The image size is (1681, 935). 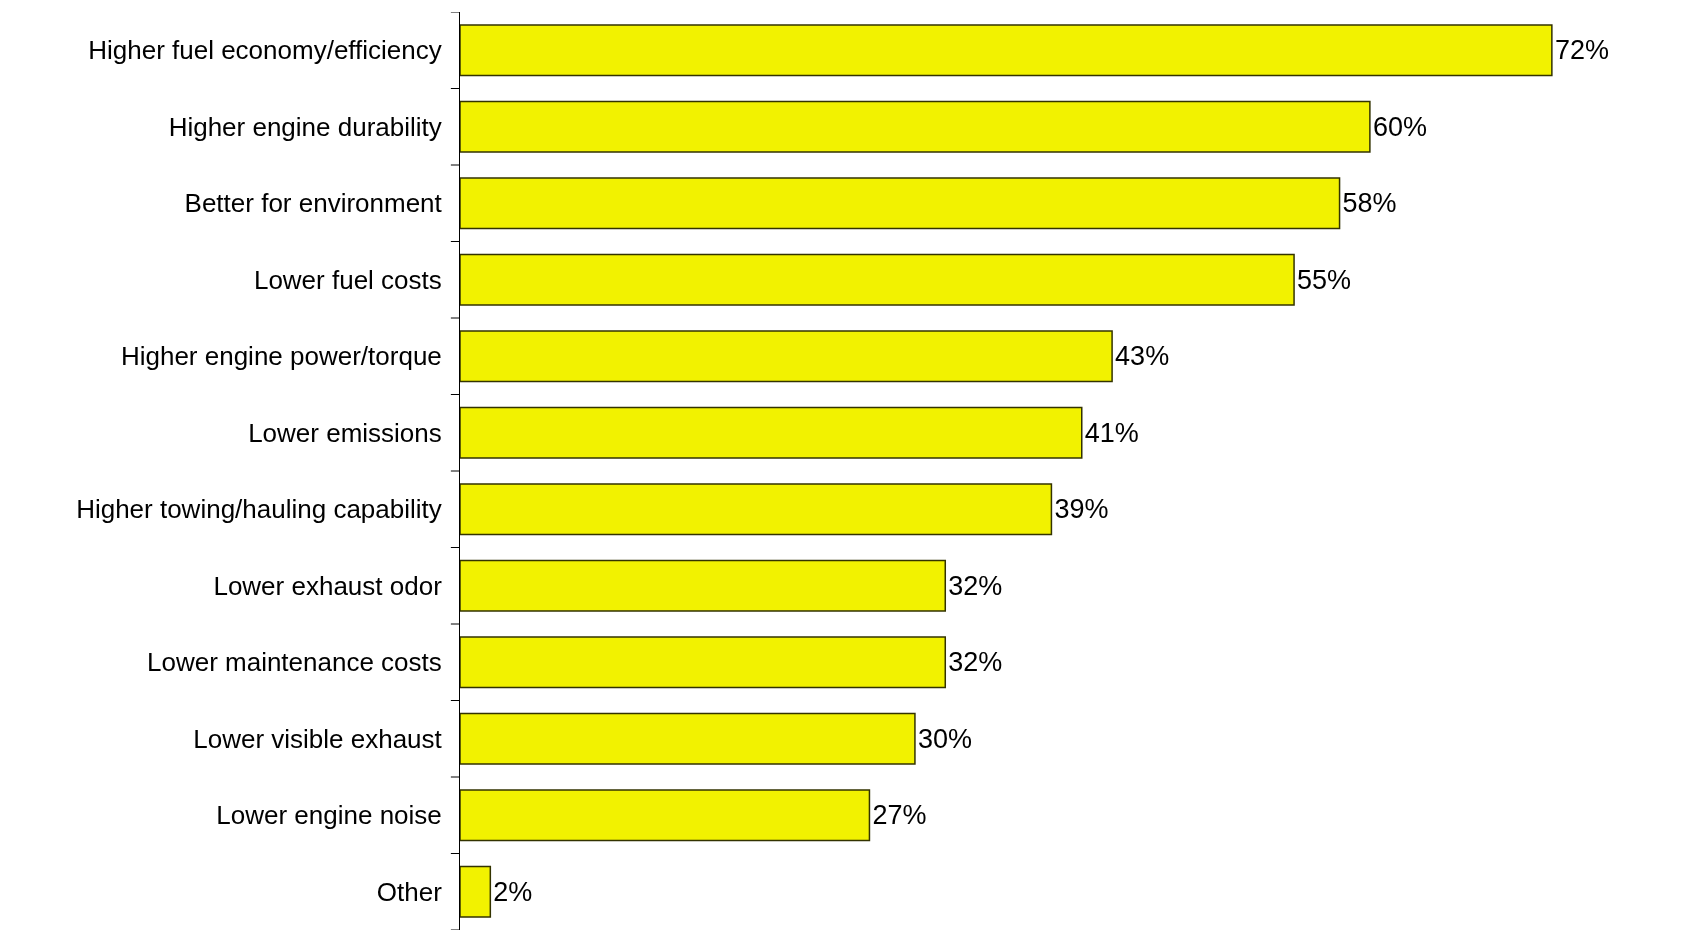 I want to click on data-label: 27%, so click(x=899, y=815).